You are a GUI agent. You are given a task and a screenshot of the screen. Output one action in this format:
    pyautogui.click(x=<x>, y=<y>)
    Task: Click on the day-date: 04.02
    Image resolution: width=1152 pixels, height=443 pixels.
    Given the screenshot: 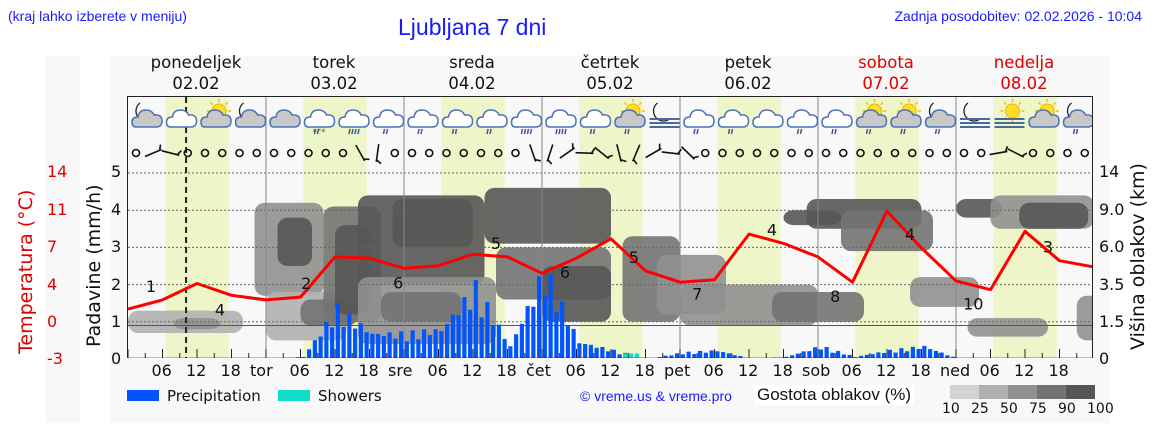 What is the action you would take?
    pyautogui.click(x=472, y=83)
    